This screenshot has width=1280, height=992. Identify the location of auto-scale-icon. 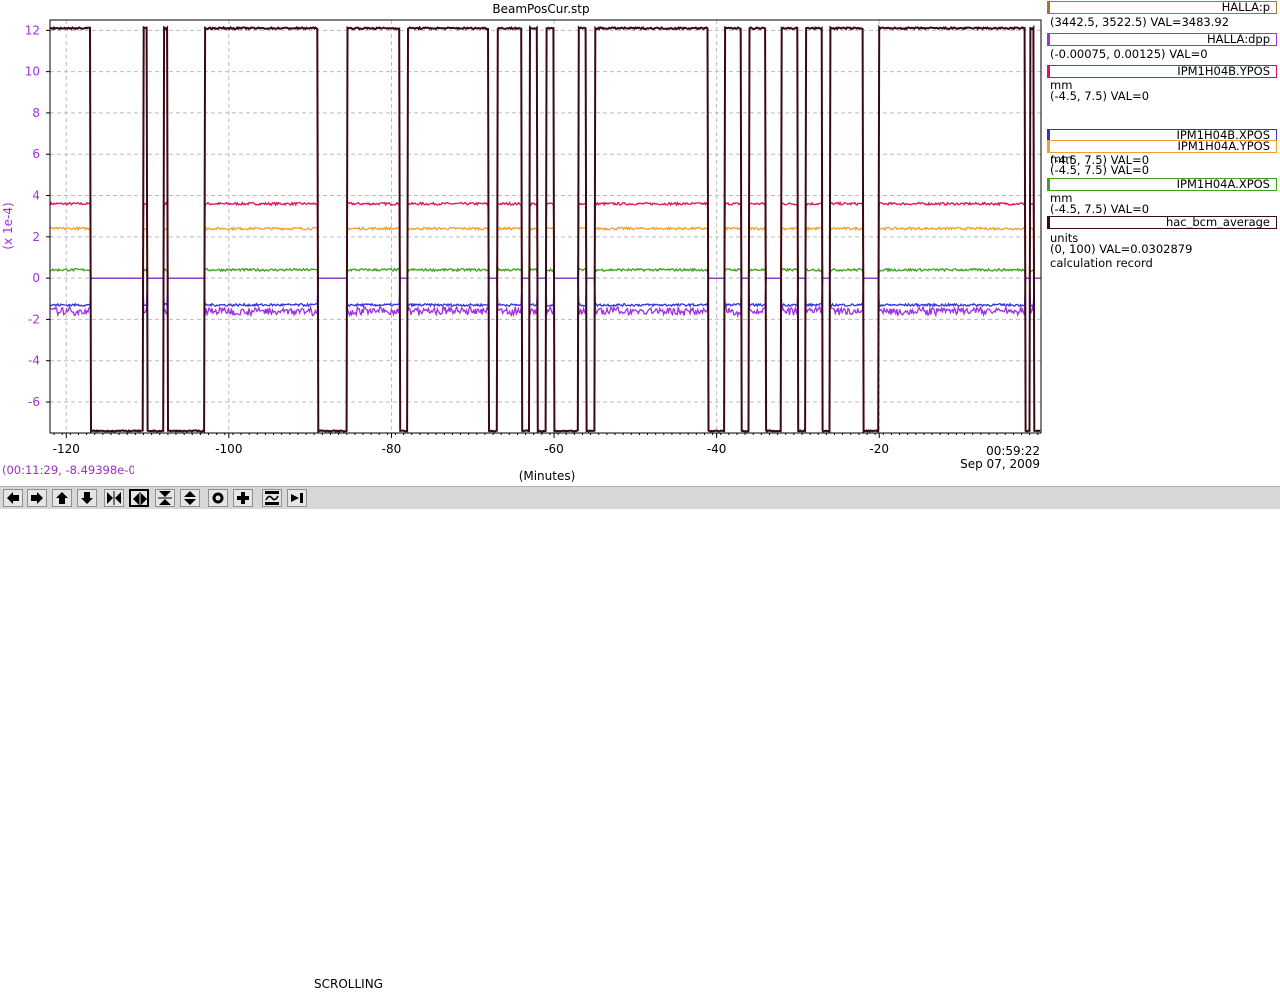
(272, 498).